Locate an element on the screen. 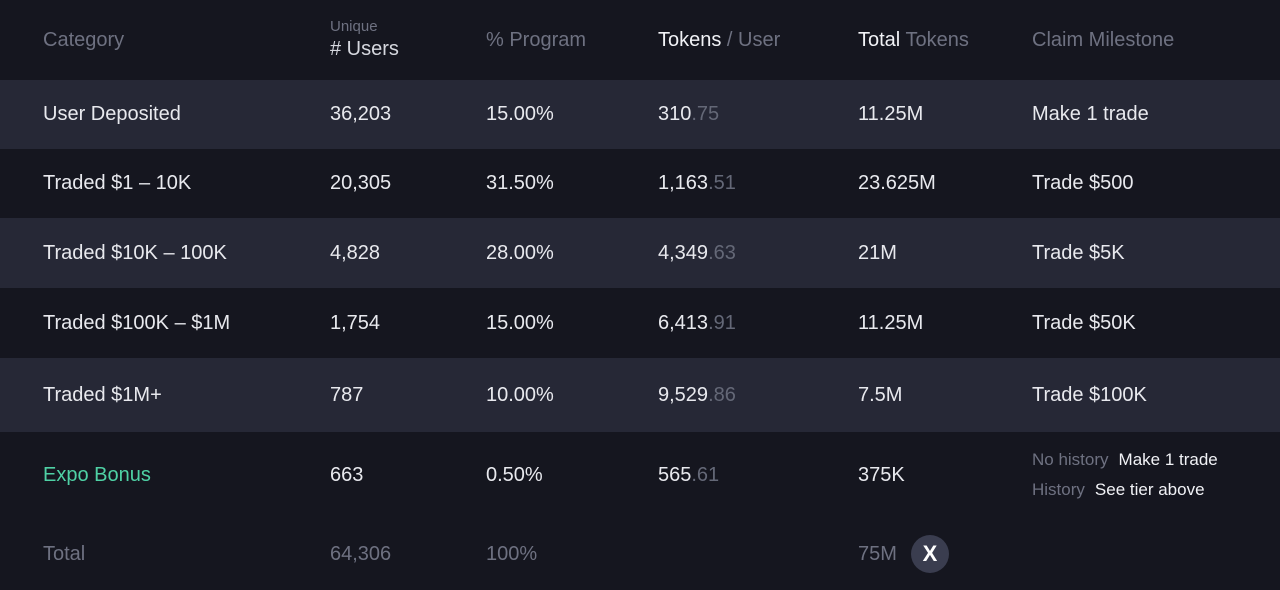 Image resolution: width=1280 pixels, height=590 pixels. row-total-tokens: 7.5M is located at coordinates (880, 394).